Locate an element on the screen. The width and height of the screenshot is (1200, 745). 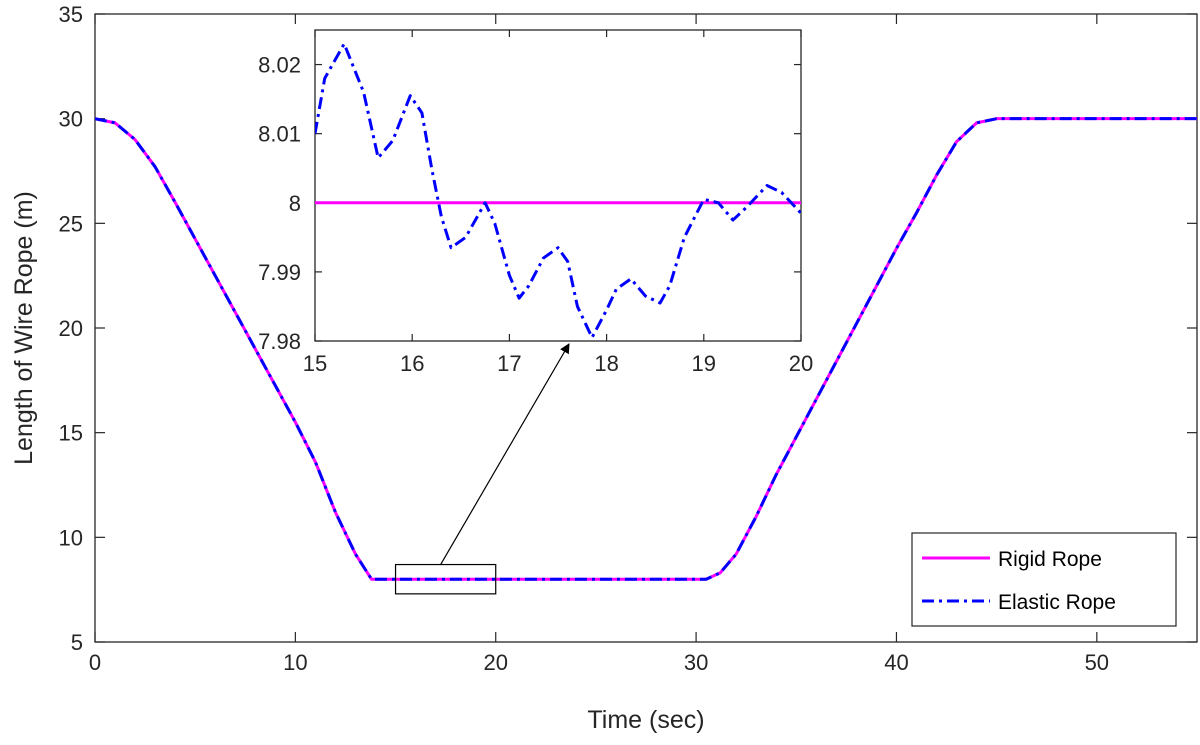
zoom-arrow is located at coordinates (505, 454).